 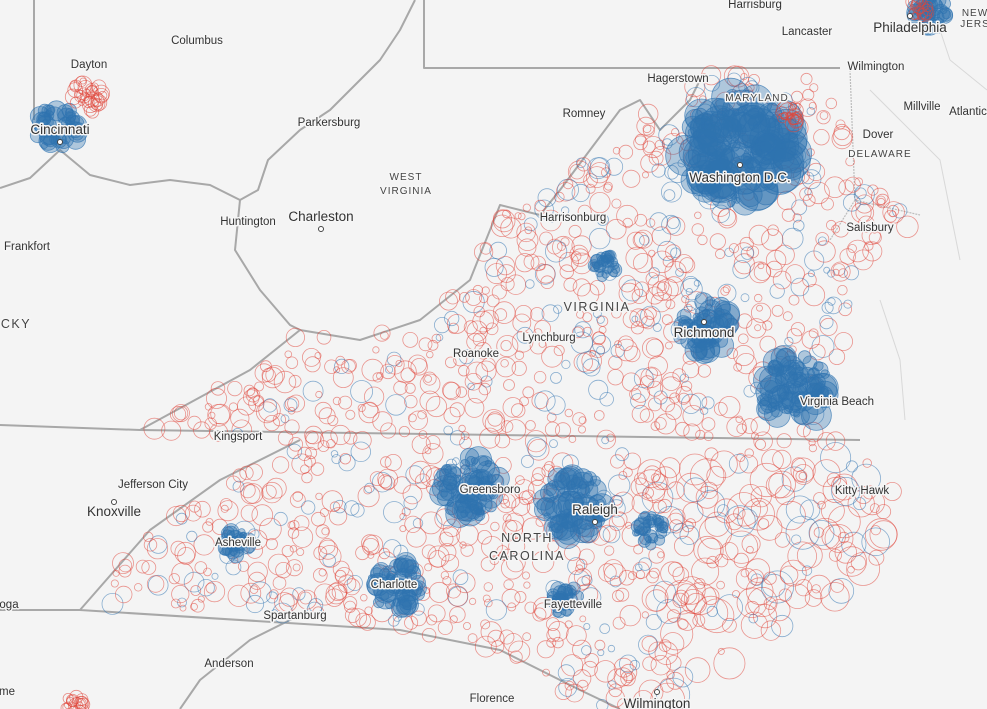 I want to click on state-label: VIRGINIA, so click(x=406, y=191).